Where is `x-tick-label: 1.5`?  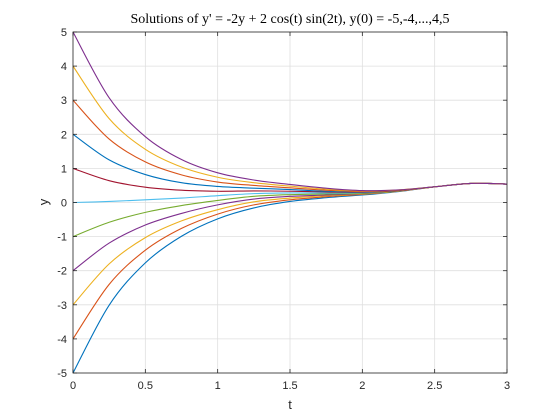 x-tick-label: 1.5 is located at coordinates (289, 386).